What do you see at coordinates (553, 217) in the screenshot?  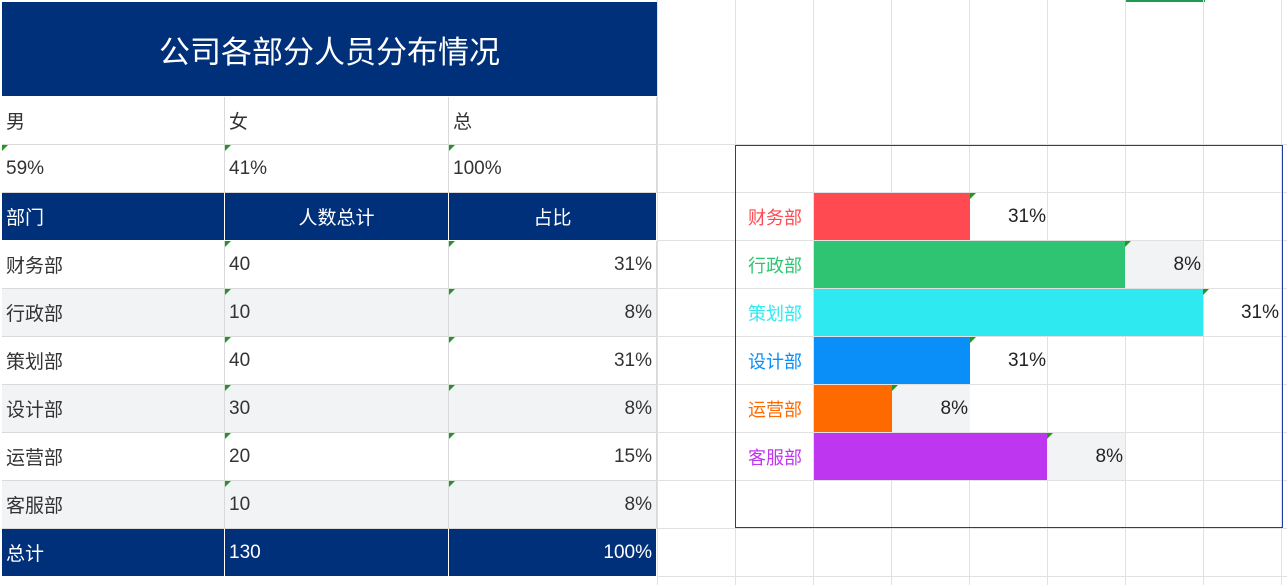 I see `col-header-pct: 占比` at bounding box center [553, 217].